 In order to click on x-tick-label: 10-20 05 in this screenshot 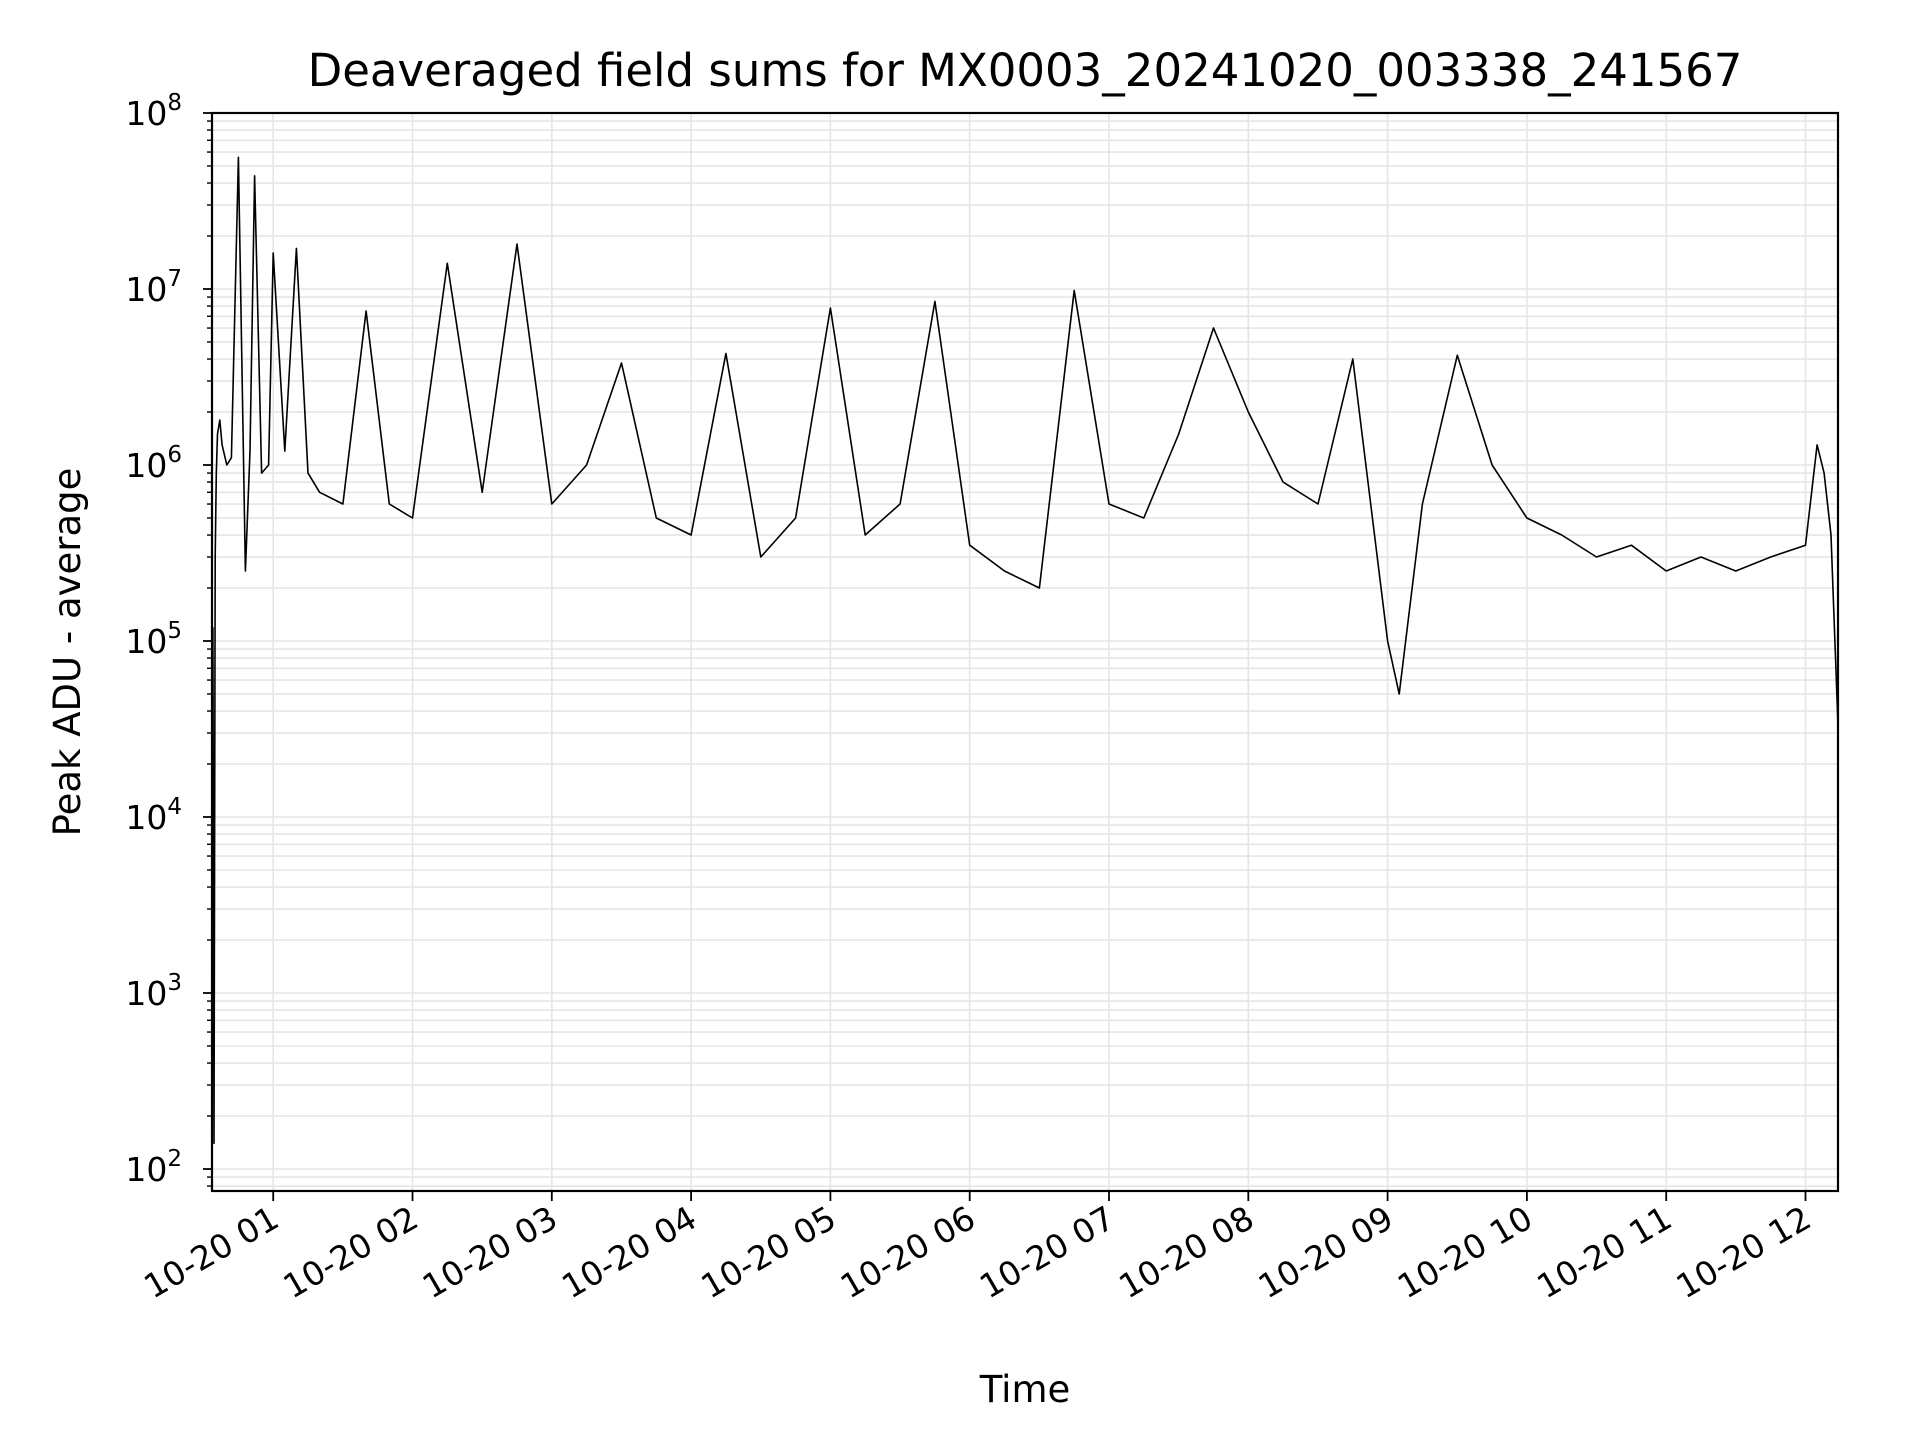, I will do `click(768, 1252)`.